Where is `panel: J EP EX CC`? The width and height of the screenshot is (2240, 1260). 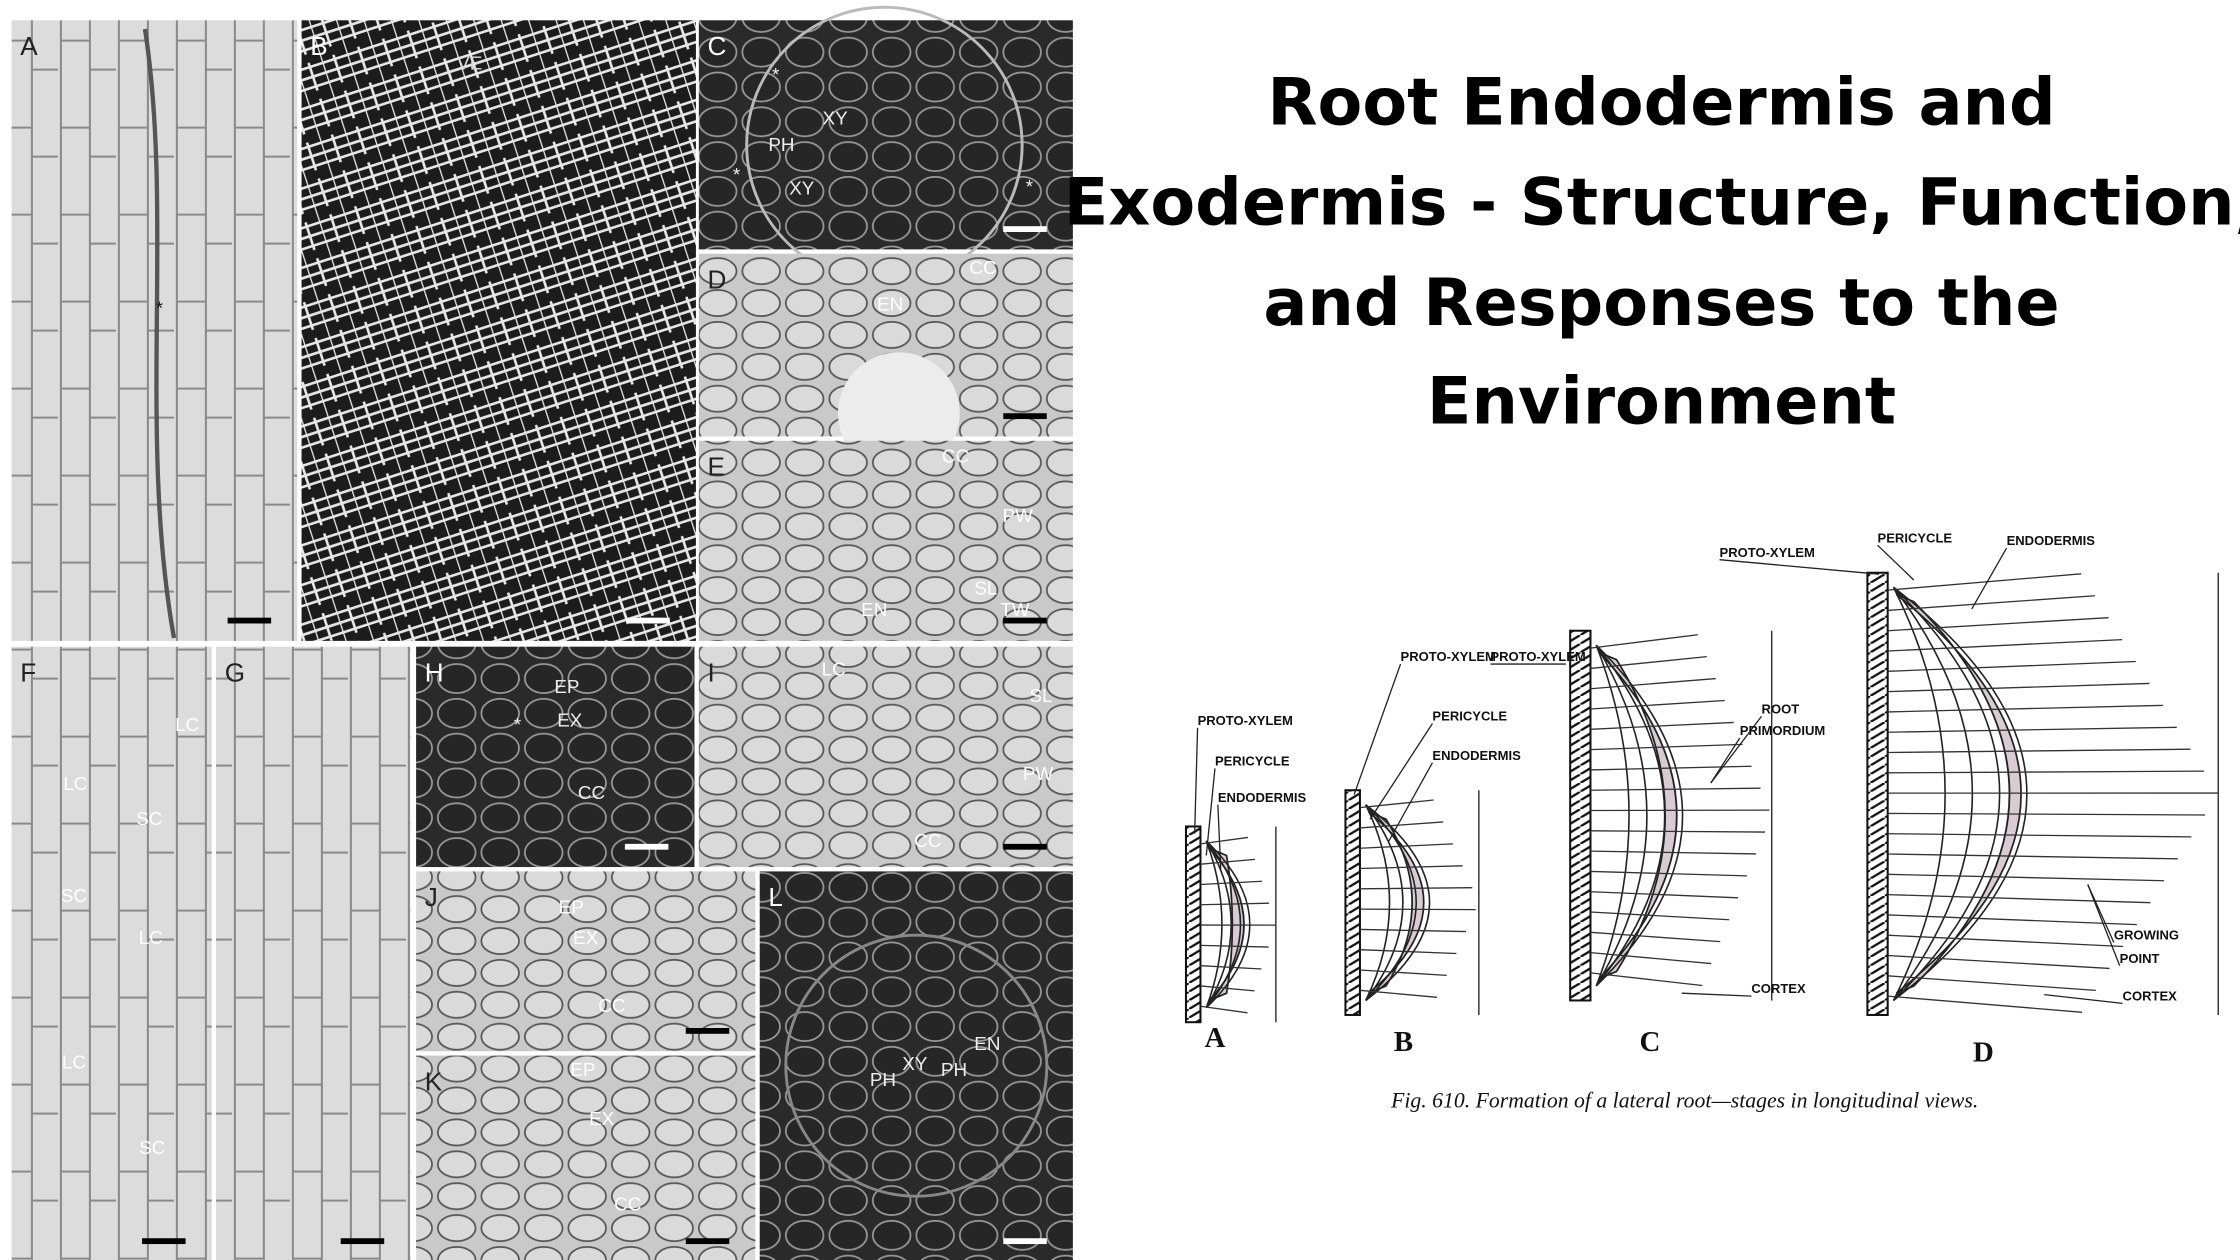
panel: J EP EX CC is located at coordinates (586, 961).